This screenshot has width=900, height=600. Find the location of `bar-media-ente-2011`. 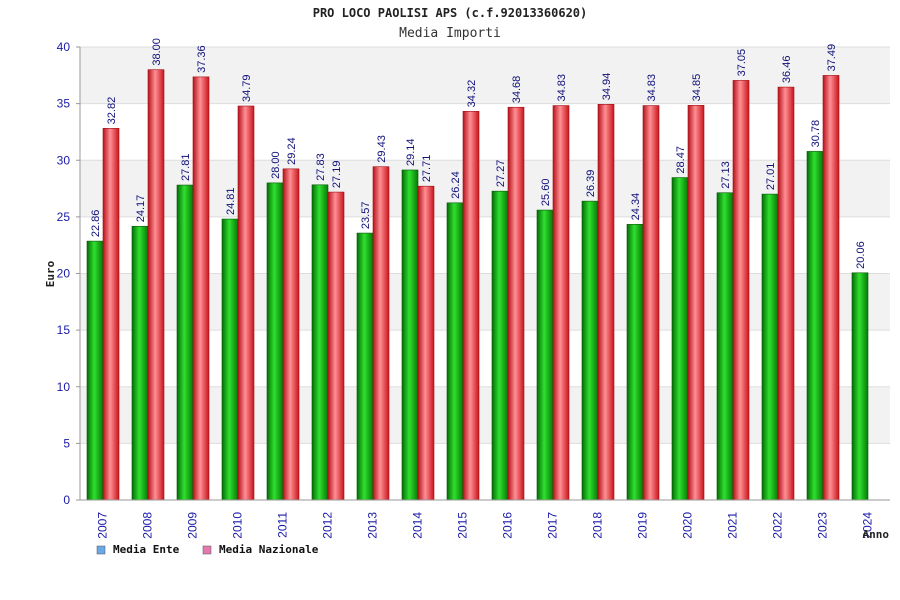

bar-media-ente-2011 is located at coordinates (275, 341).